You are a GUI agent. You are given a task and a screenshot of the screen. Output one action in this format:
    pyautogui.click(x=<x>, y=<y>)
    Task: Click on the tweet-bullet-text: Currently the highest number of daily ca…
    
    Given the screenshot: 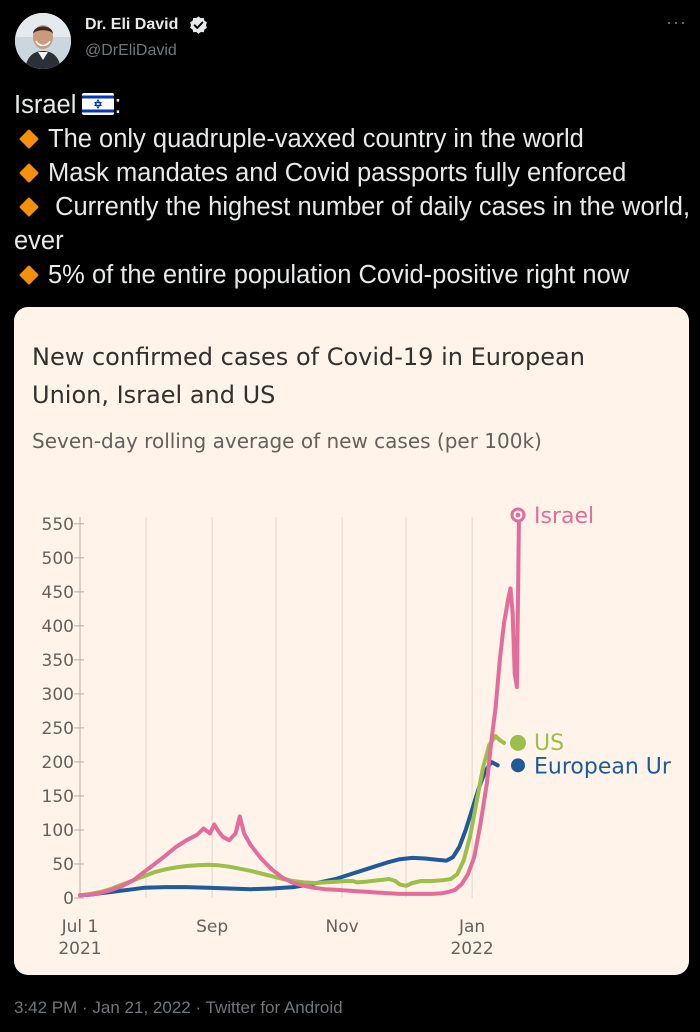 What is the action you would take?
    pyautogui.click(x=356, y=224)
    